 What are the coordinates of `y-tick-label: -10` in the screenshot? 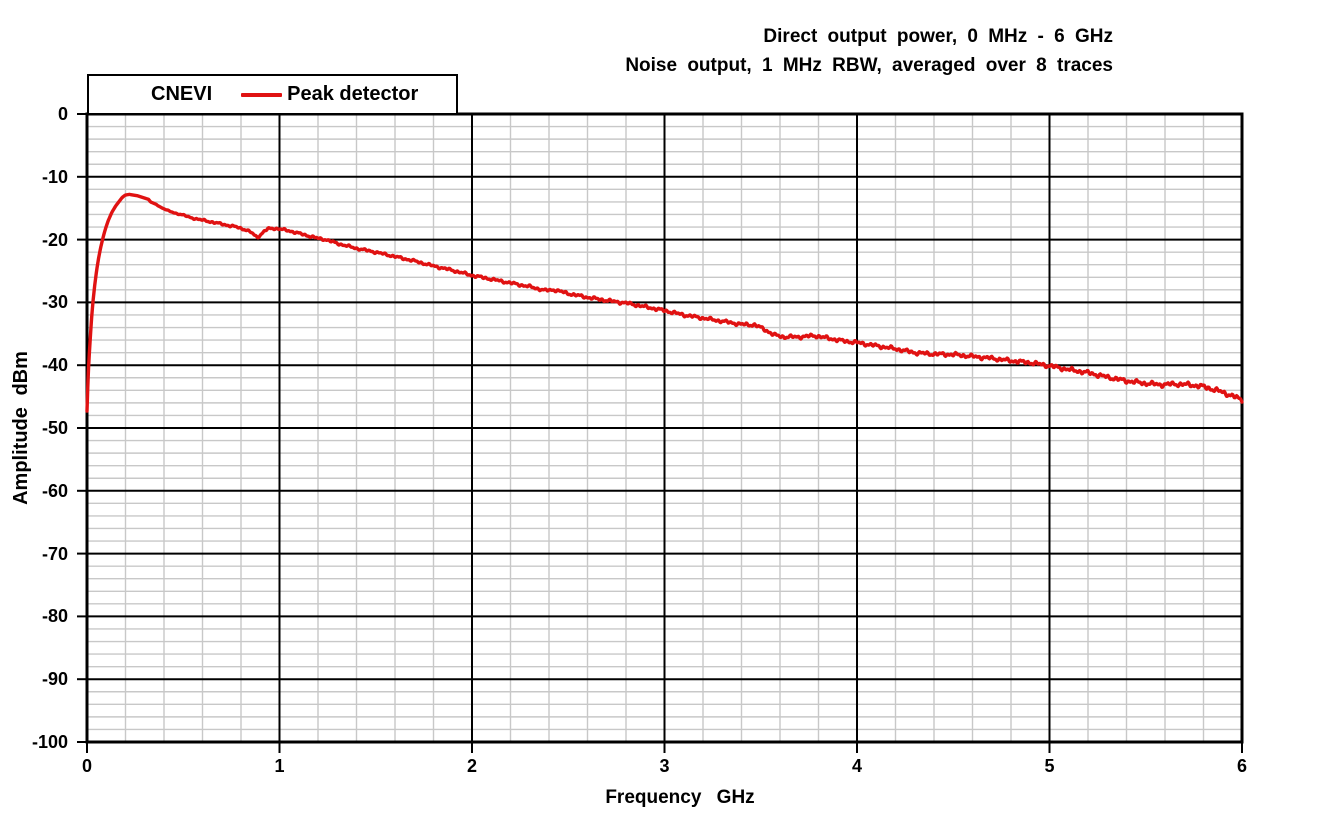 It's located at (54, 176).